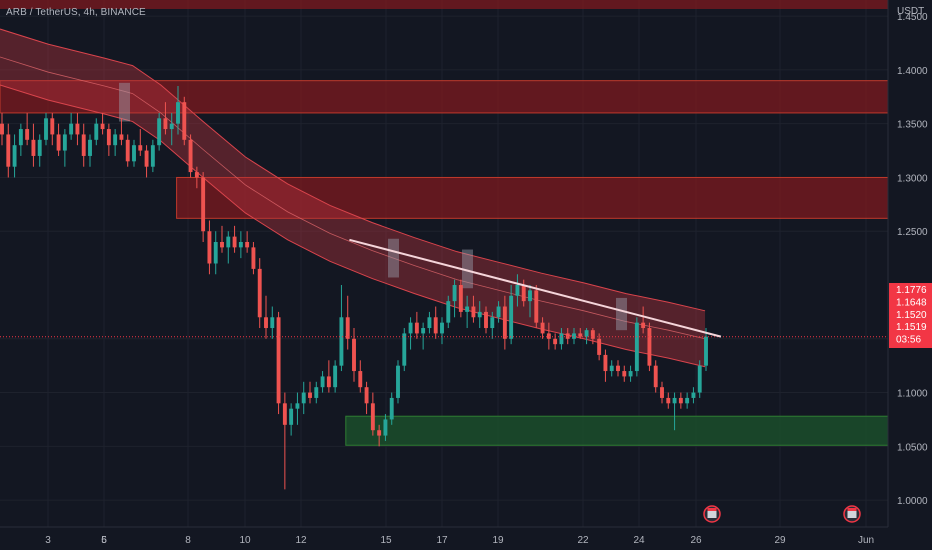 The image size is (932, 550). What do you see at coordinates (910, 11) in the screenshot?
I see `price-axis-unit: USDT` at bounding box center [910, 11].